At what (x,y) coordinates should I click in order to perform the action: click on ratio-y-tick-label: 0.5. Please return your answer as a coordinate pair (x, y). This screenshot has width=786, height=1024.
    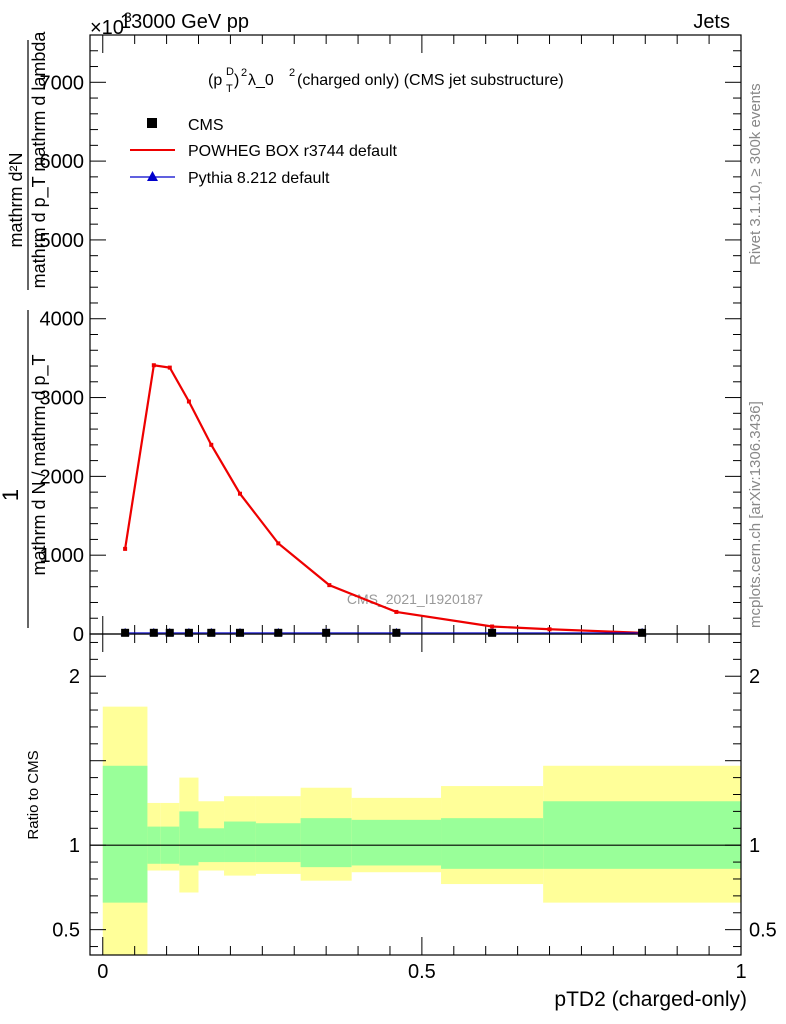
    Looking at the image, I should click on (66, 931).